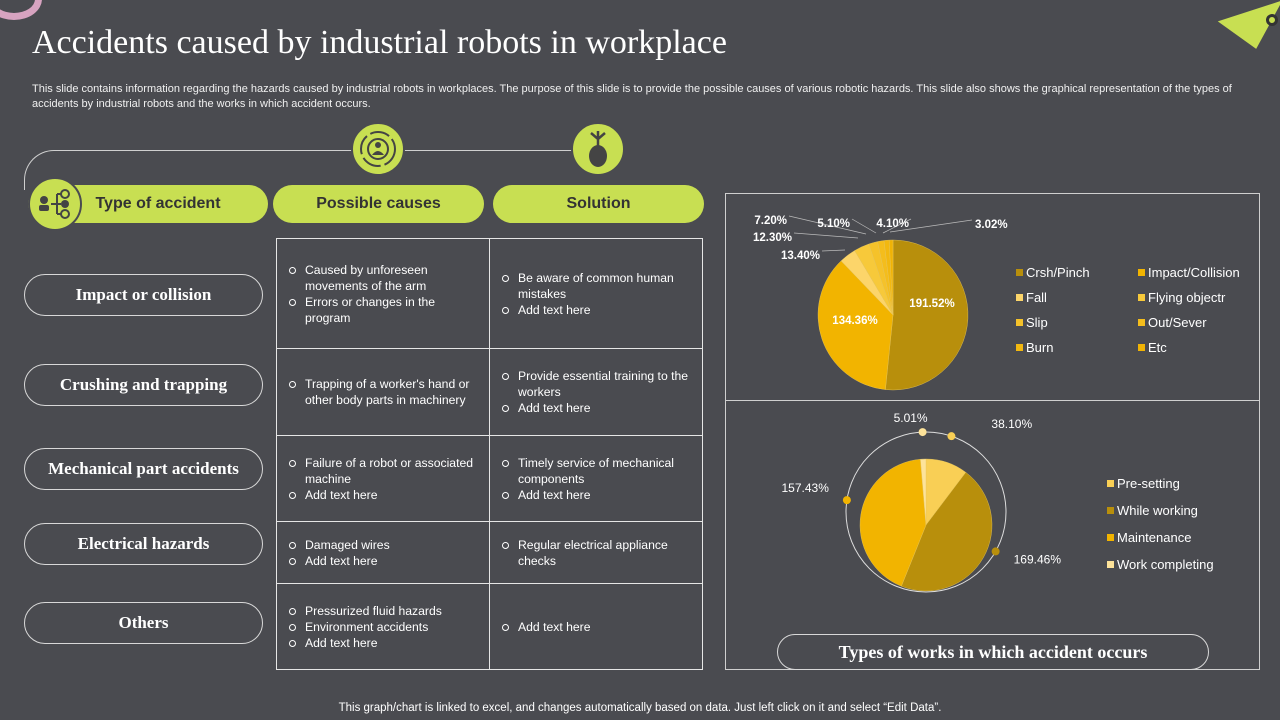 This screenshot has height=720, width=1280. I want to click on legend-item: Out/Sever, so click(1172, 322).